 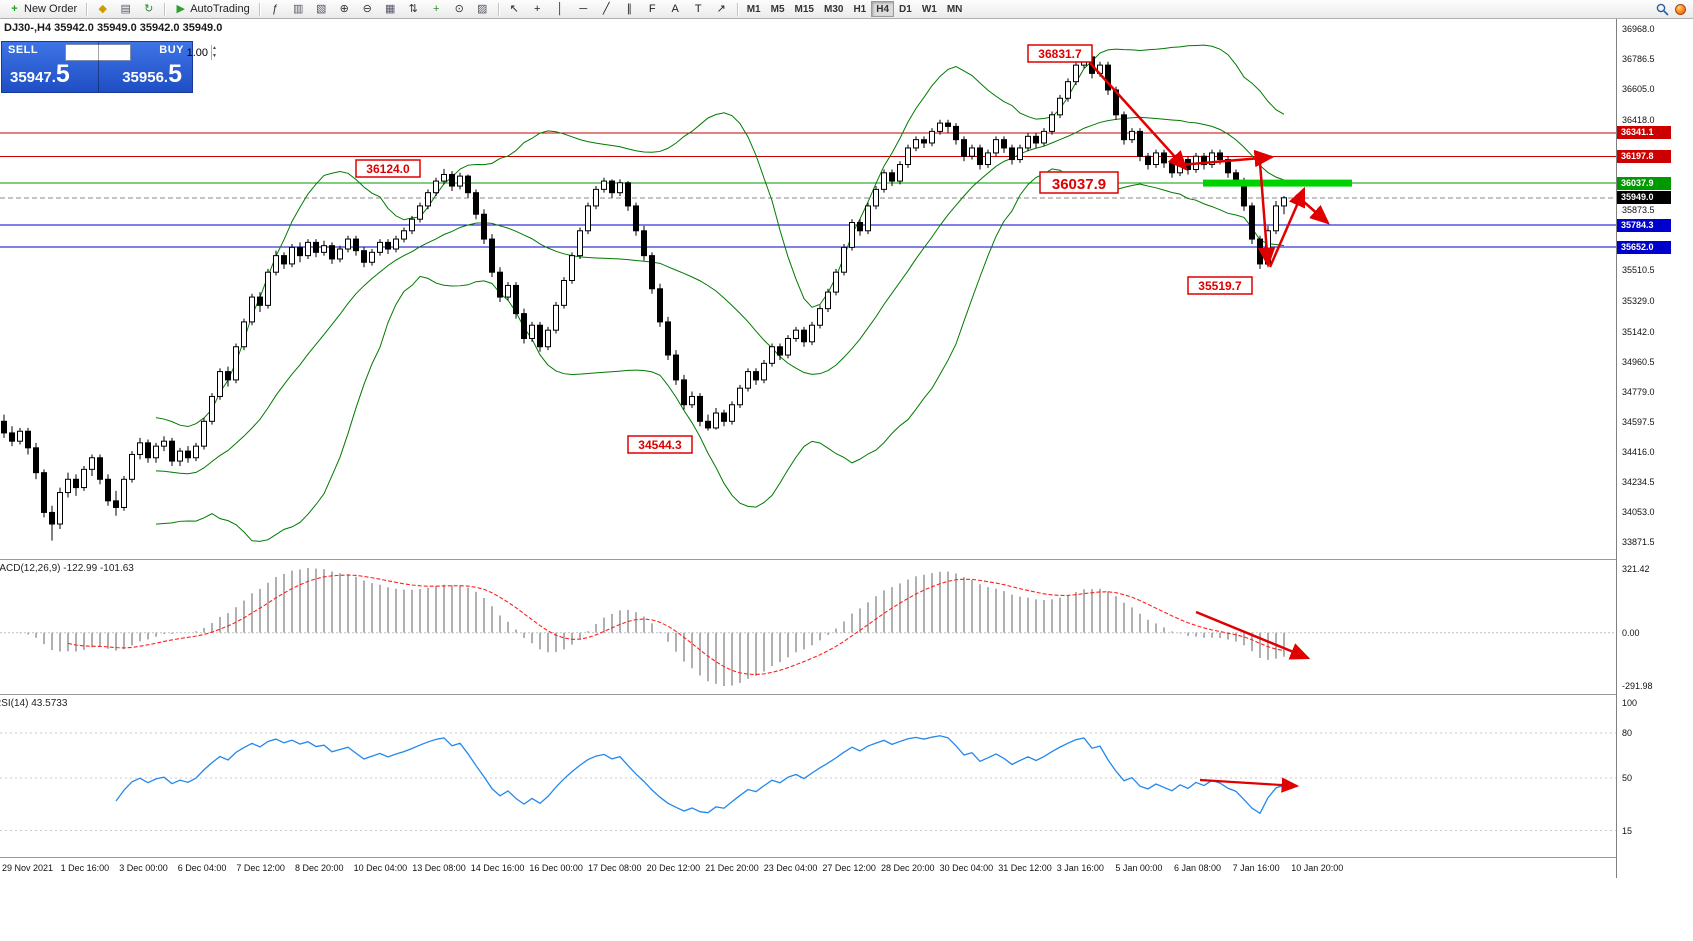 I want to click on crosshair-icon: +, so click(x=537, y=9).